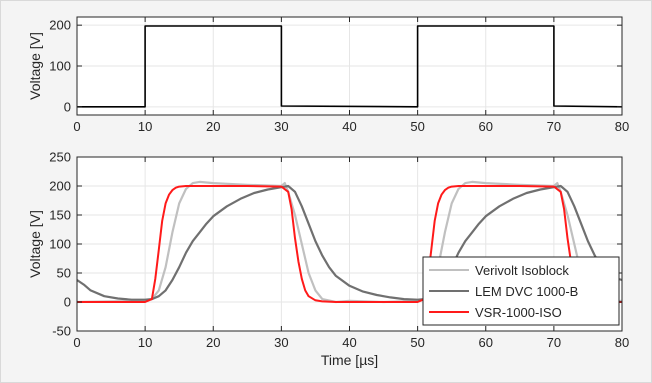 Image resolution: width=652 pixels, height=383 pixels. I want to click on y-tick-label: 250, so click(60, 157).